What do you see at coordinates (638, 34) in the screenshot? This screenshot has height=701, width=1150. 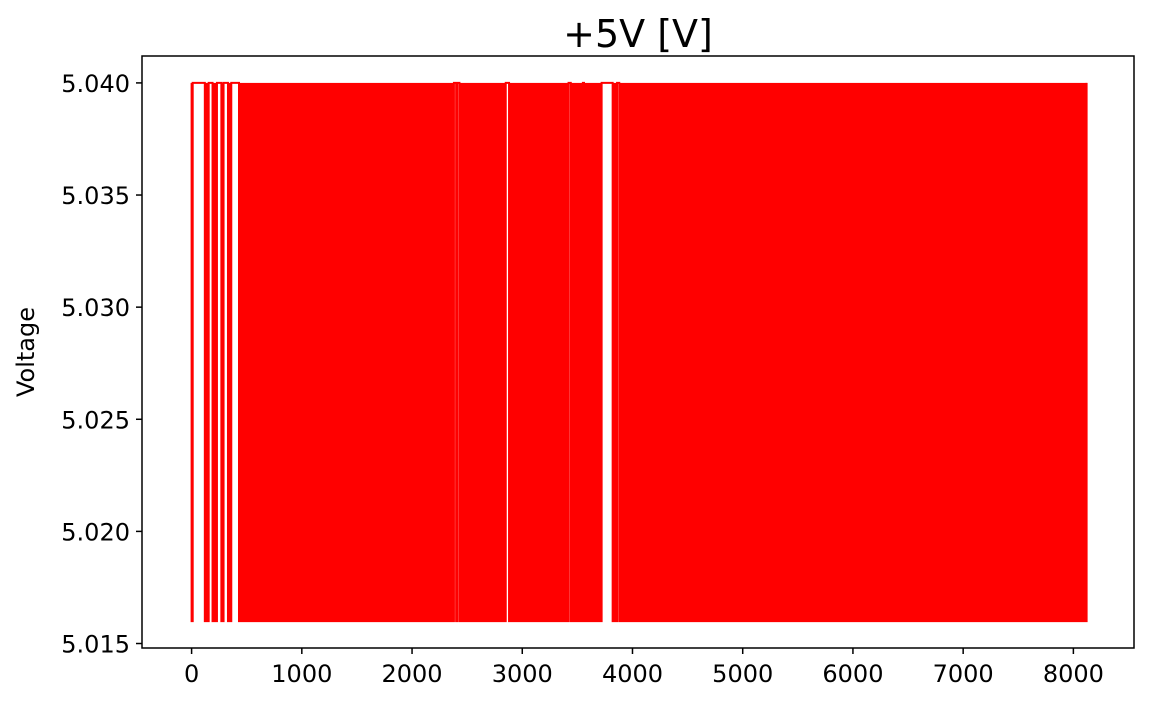 I see `chart-title: +5V [V]` at bounding box center [638, 34].